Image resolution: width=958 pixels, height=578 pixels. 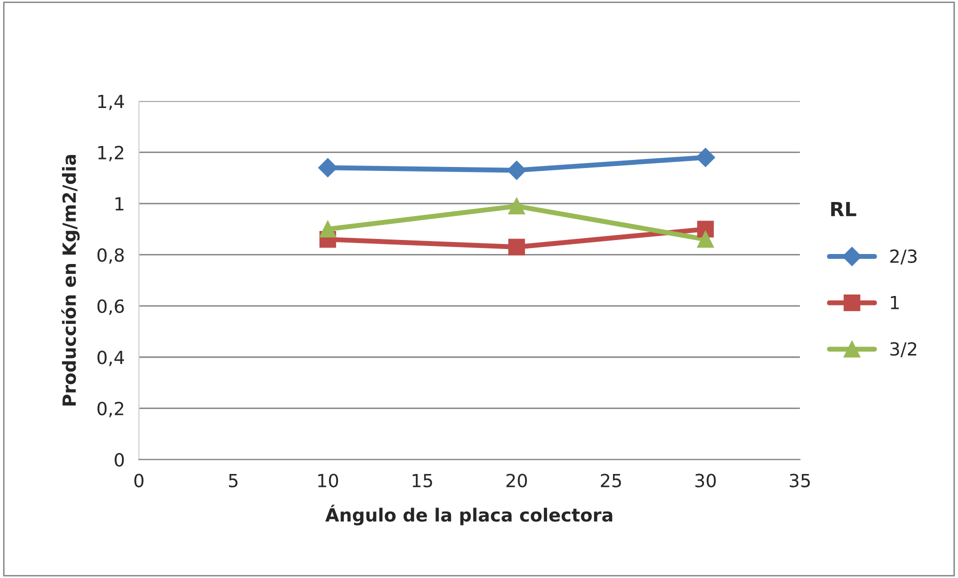 What do you see at coordinates (111, 102) in the screenshot?
I see `y-tick-label: 1,4` at bounding box center [111, 102].